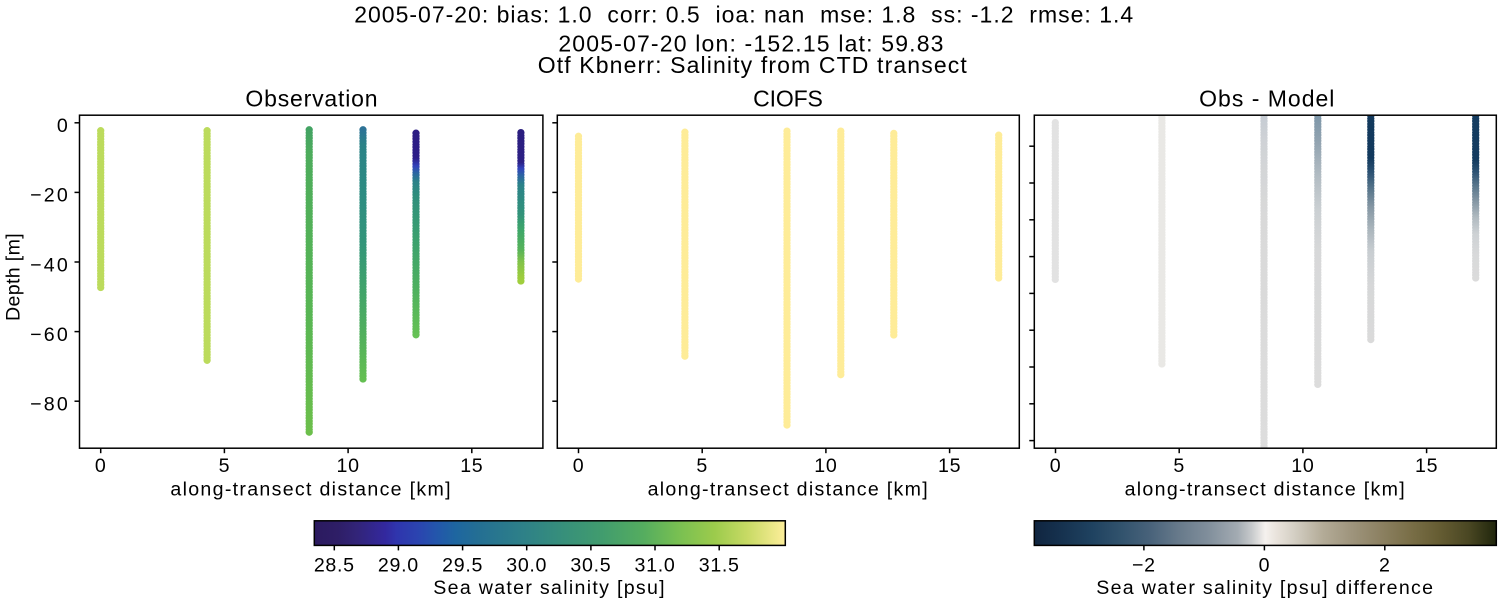 This screenshot has width=1500, height=600. Describe the element at coordinates (1144, 566) in the screenshot. I see `svg-text: −2` at that location.